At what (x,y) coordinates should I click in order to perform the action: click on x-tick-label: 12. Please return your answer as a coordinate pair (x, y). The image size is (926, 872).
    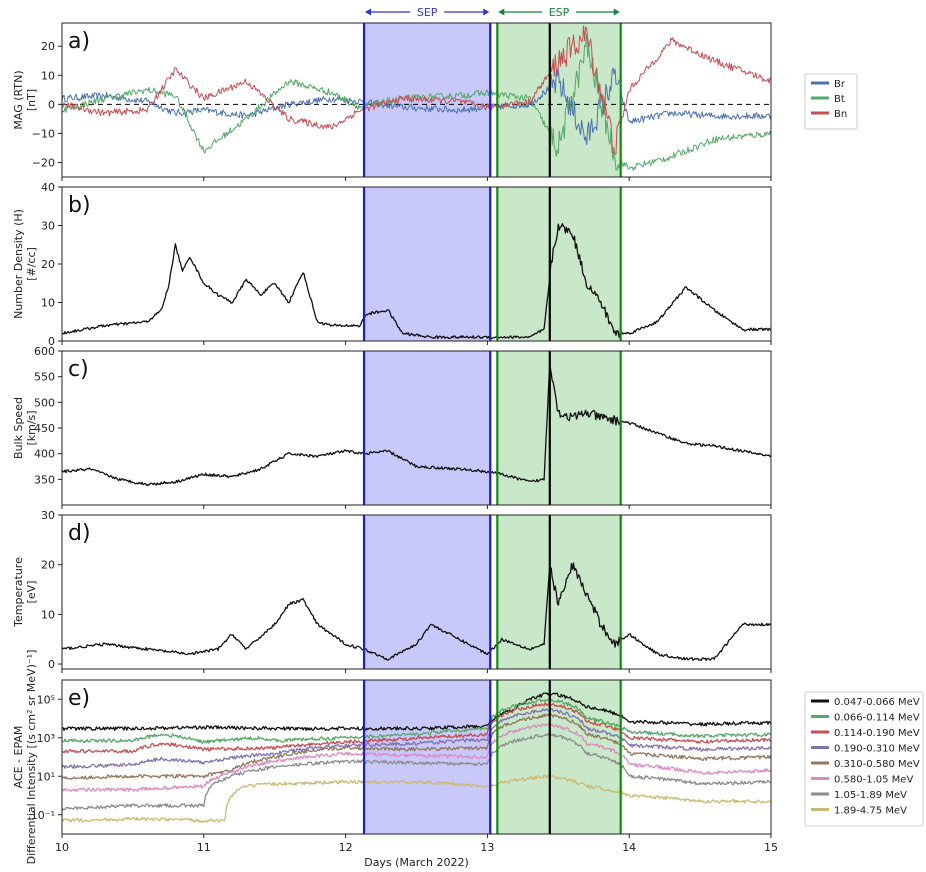
    Looking at the image, I should click on (346, 847).